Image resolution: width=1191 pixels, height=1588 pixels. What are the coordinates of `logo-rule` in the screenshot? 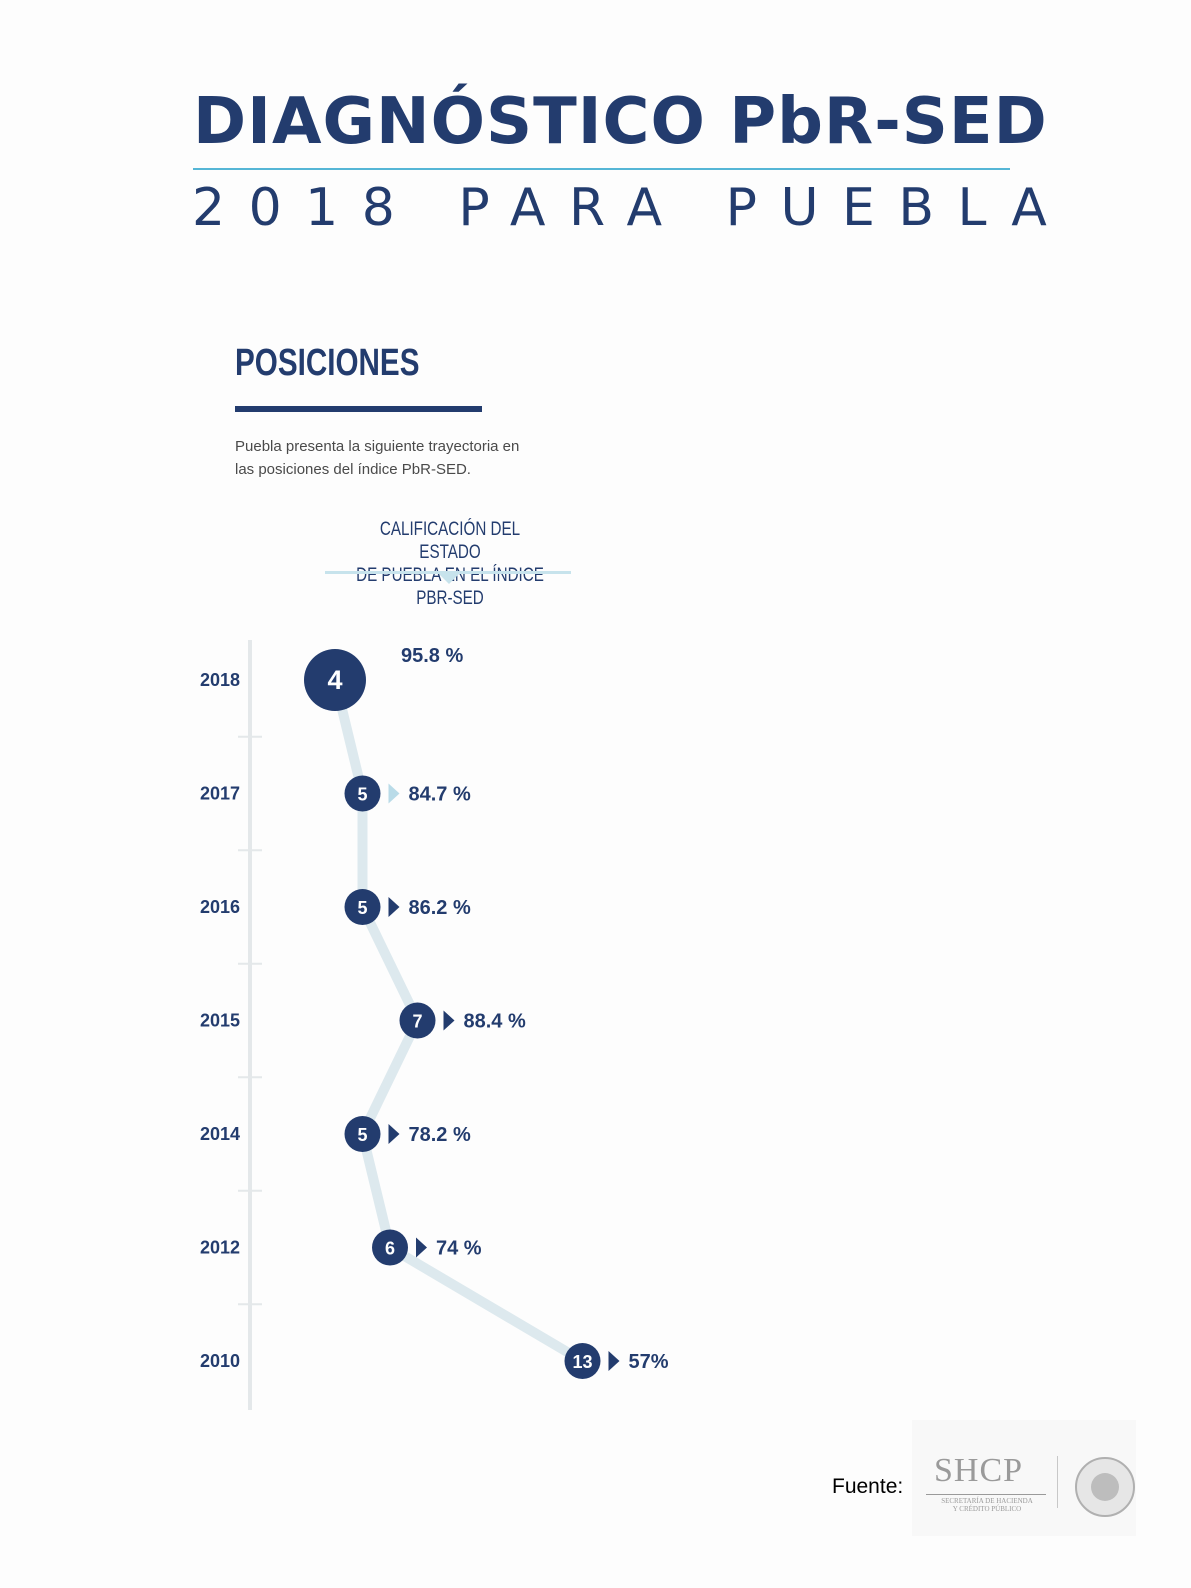 It's located at (986, 1494).